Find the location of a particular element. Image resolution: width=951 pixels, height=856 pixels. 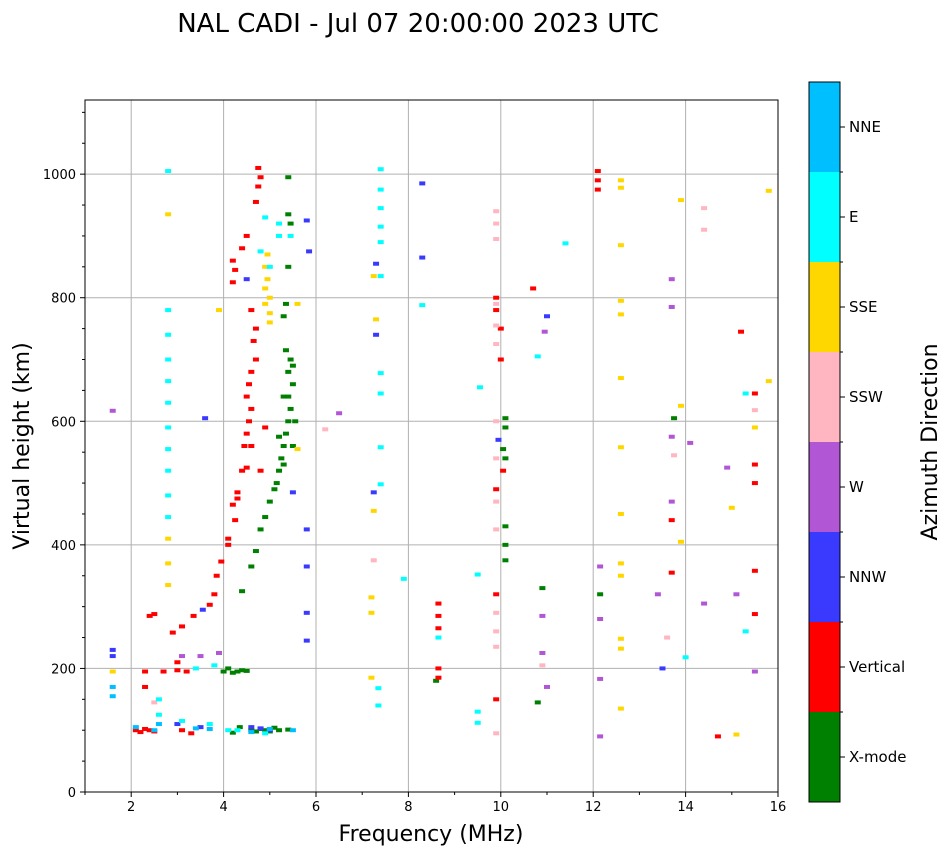

y-tick-label: 200 is located at coordinates (63, 669).